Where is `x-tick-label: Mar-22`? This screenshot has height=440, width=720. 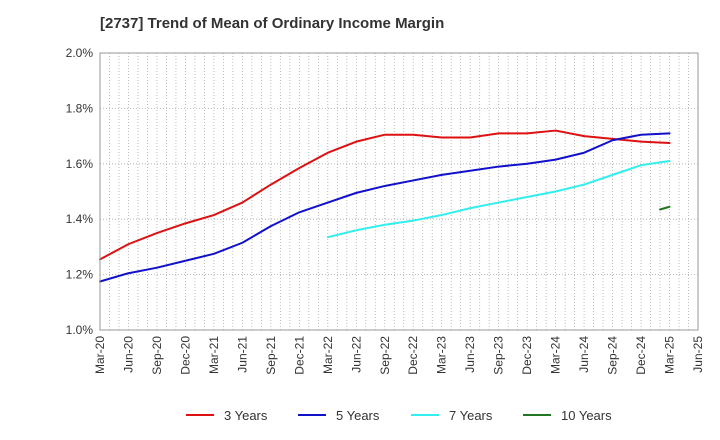 x-tick-label: Mar-22 is located at coordinates (328, 355).